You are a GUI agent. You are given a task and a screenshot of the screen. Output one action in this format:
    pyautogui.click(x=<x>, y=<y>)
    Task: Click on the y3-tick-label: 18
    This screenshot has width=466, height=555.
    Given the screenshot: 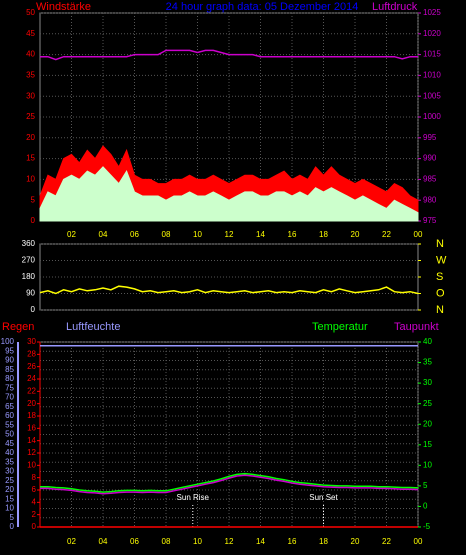 What is the action you would take?
    pyautogui.click(x=31, y=415)
    